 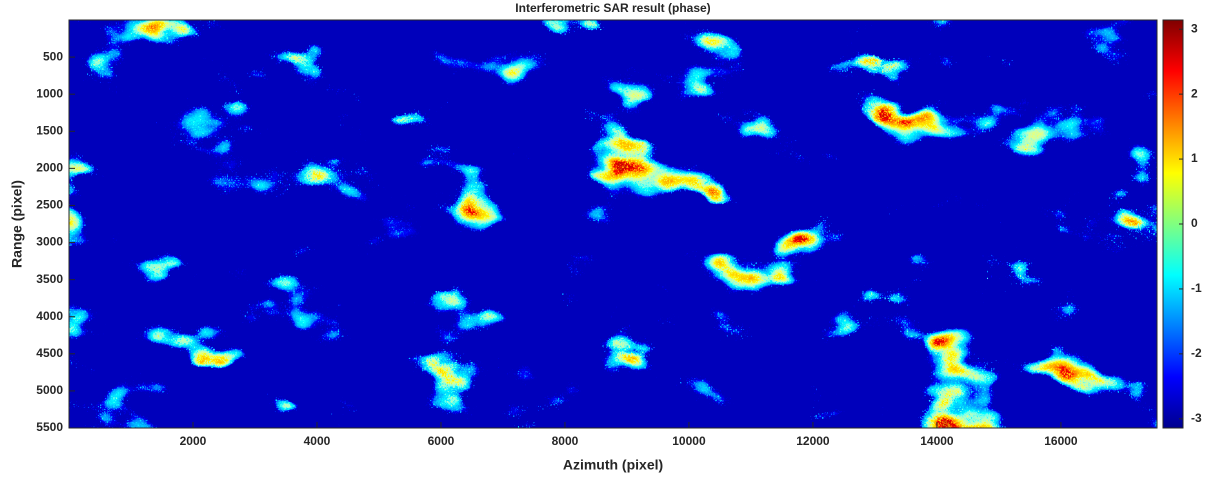 I want to click on y-tick-label: 3500, so click(x=49, y=279).